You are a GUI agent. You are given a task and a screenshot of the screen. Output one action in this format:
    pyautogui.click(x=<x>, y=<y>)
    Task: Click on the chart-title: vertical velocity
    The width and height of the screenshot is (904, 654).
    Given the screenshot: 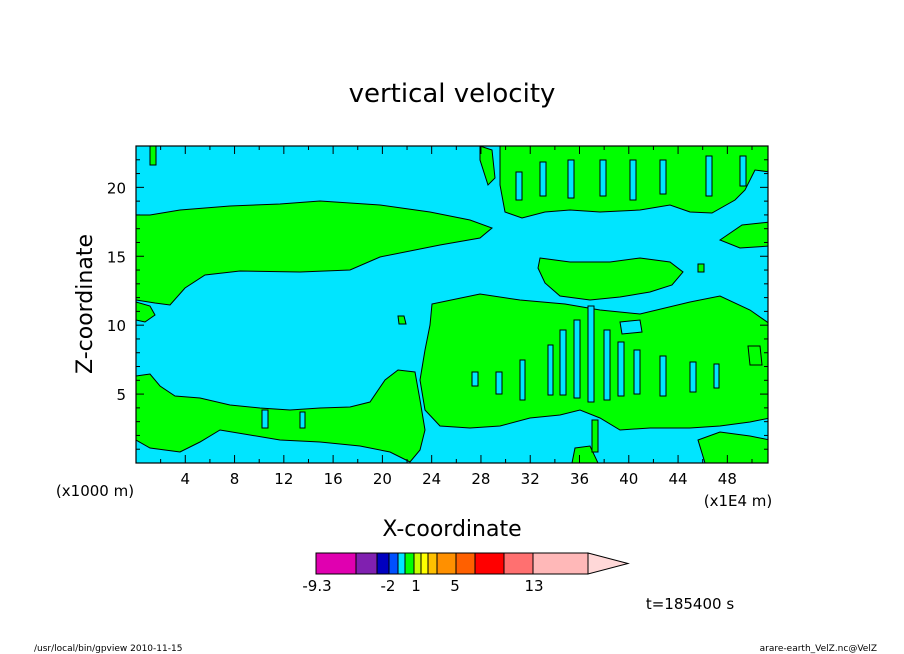 What is the action you would take?
    pyautogui.click(x=452, y=94)
    